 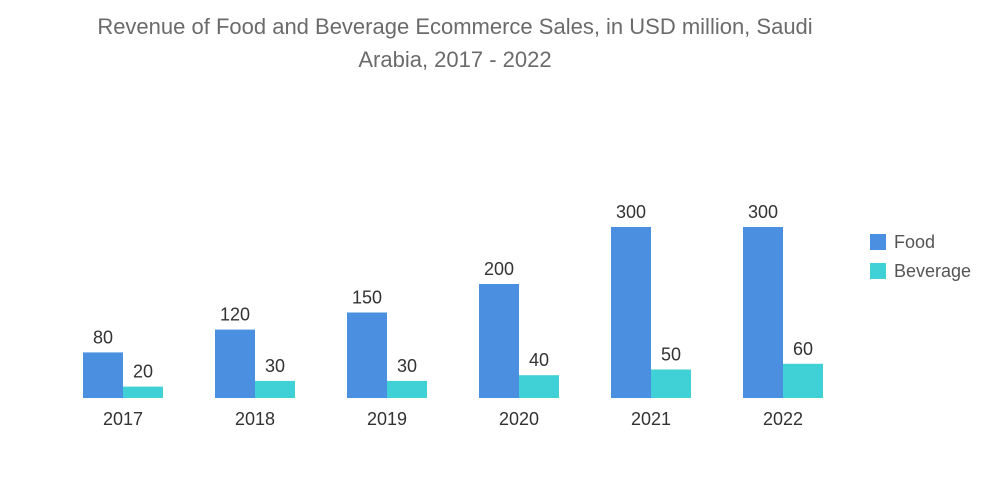 What do you see at coordinates (803, 380) in the screenshot?
I see `bar-beverage-2022` at bounding box center [803, 380].